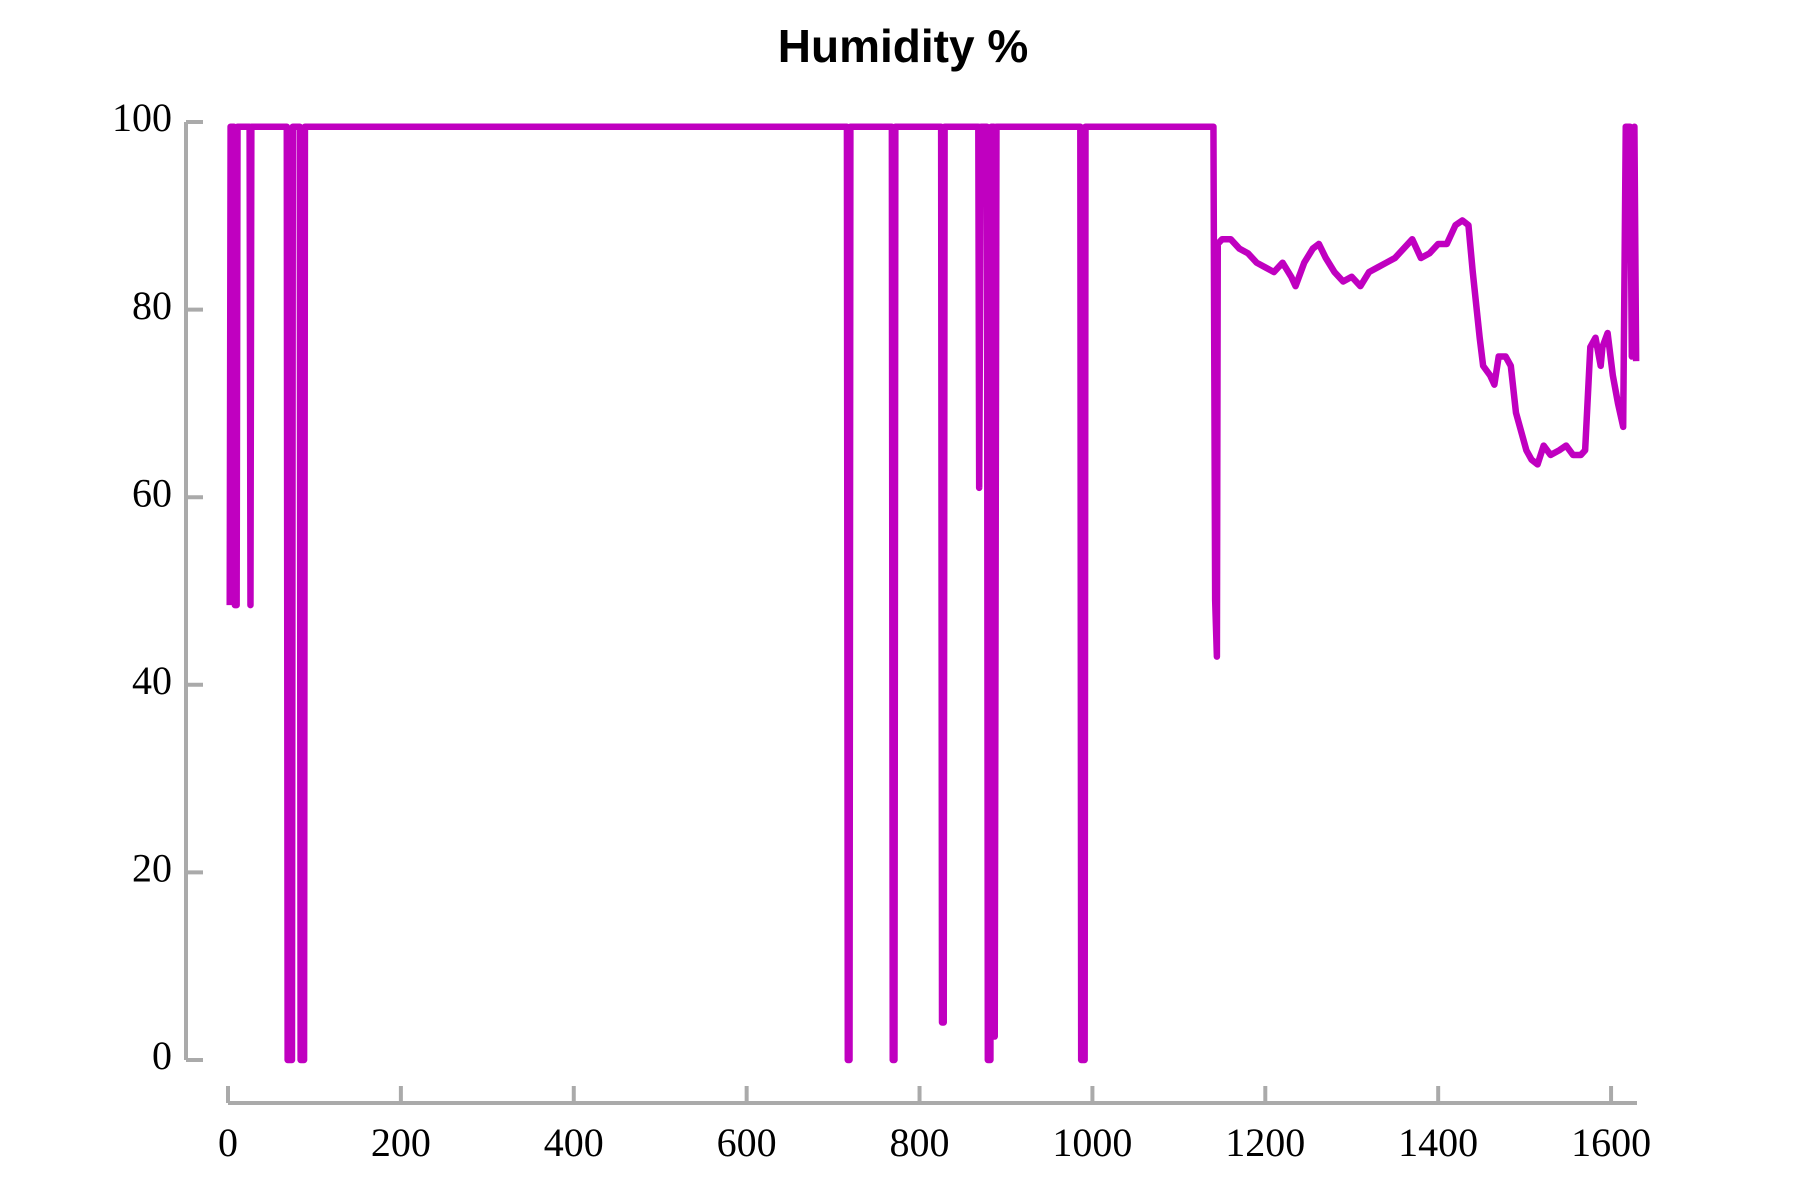  Describe the element at coordinates (920, 1142) in the screenshot. I see `x-tick-label: 800` at that location.